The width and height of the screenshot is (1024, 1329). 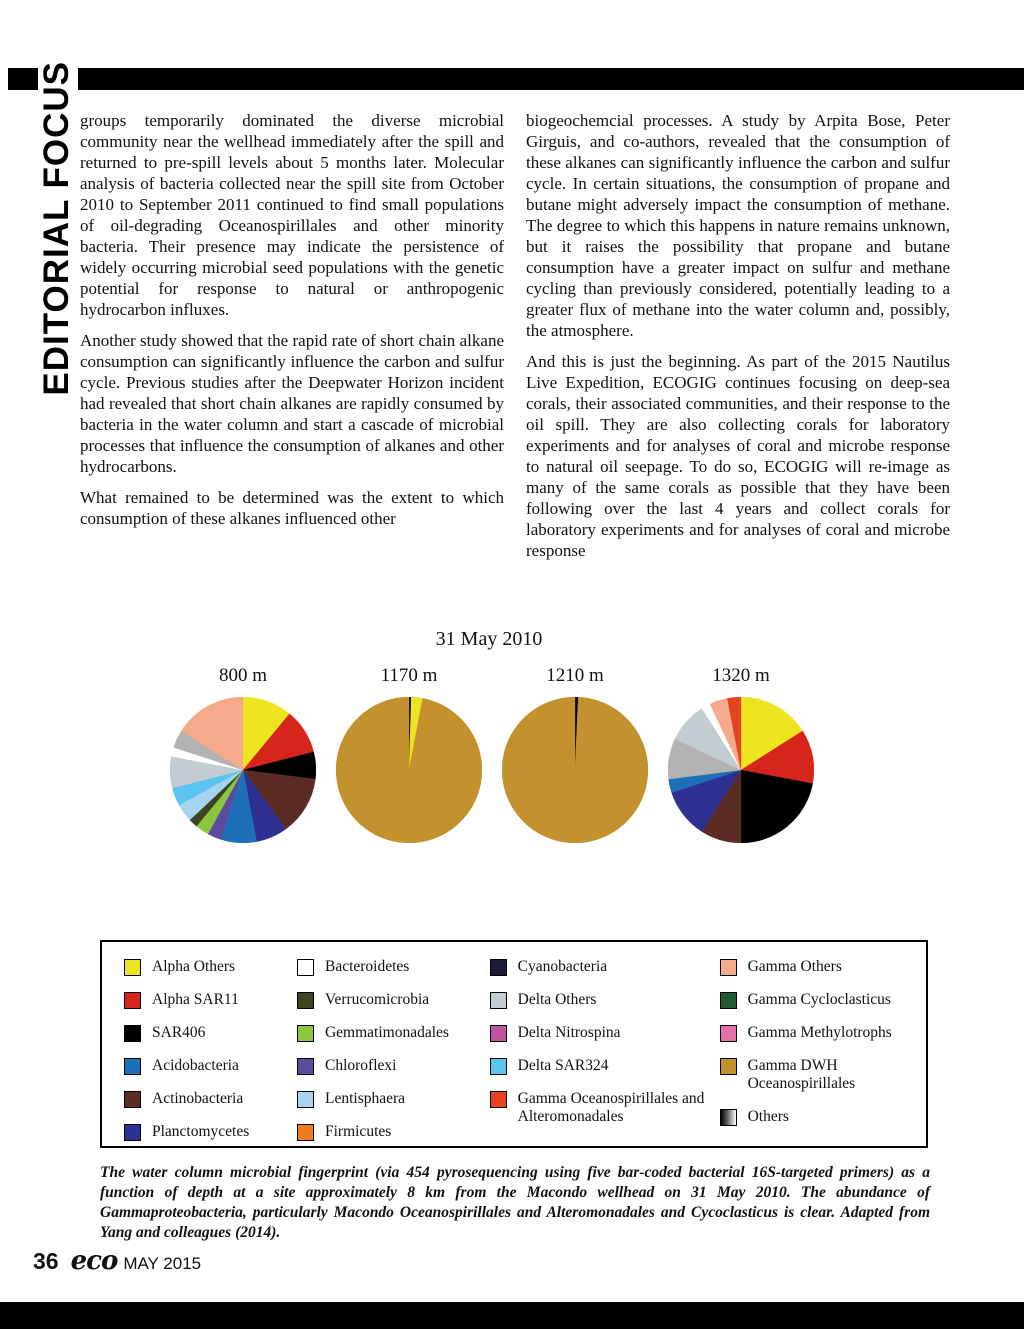 What do you see at coordinates (819, 999) in the screenshot?
I see `legend-label: Gamma Cycloclasticus` at bounding box center [819, 999].